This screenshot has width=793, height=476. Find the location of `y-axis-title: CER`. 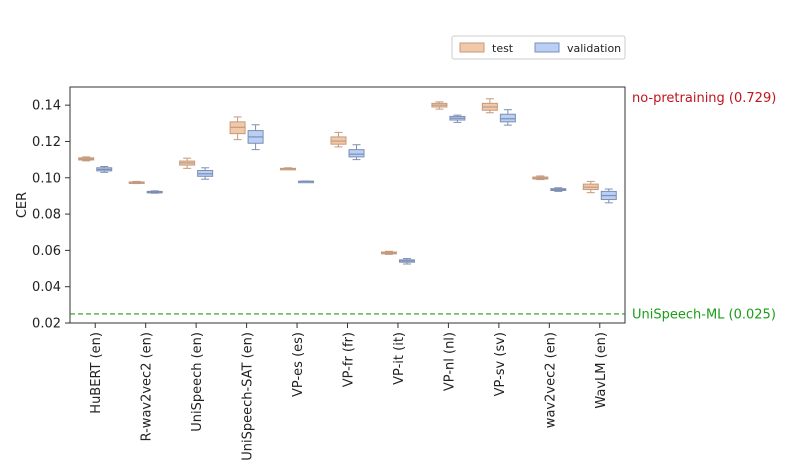

y-axis-title: CER is located at coordinates (22, 205).